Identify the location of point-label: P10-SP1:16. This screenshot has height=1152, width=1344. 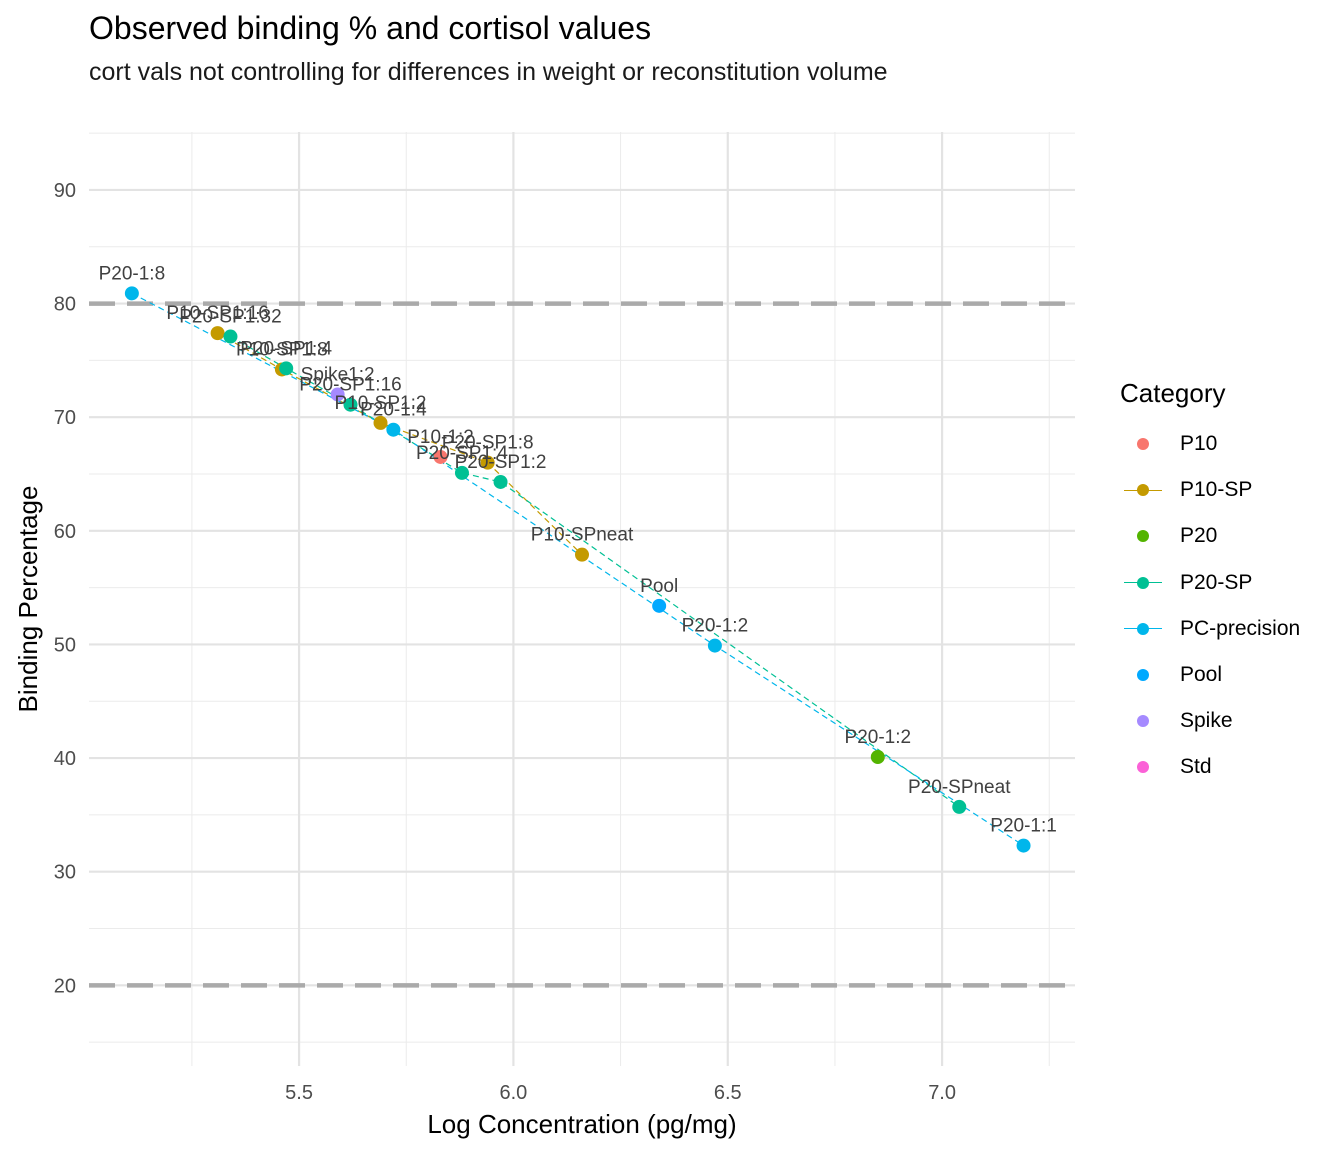
(217, 313).